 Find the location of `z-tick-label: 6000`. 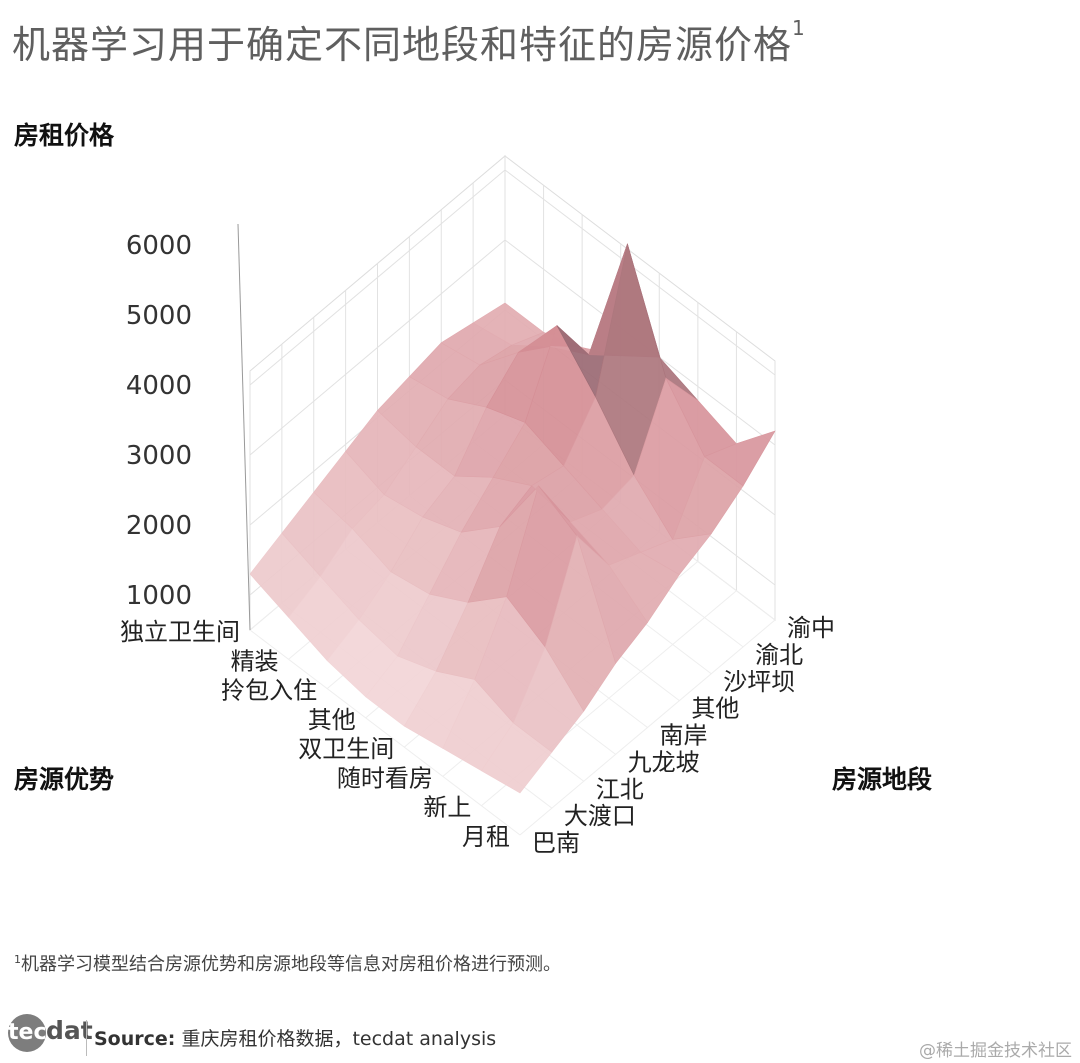

z-tick-label: 6000 is located at coordinates (159, 246).